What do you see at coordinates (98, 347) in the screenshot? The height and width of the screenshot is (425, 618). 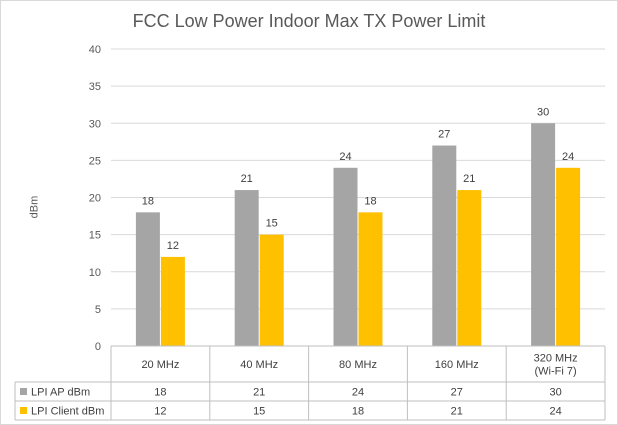 I see `y-tick-label: 0` at bounding box center [98, 347].